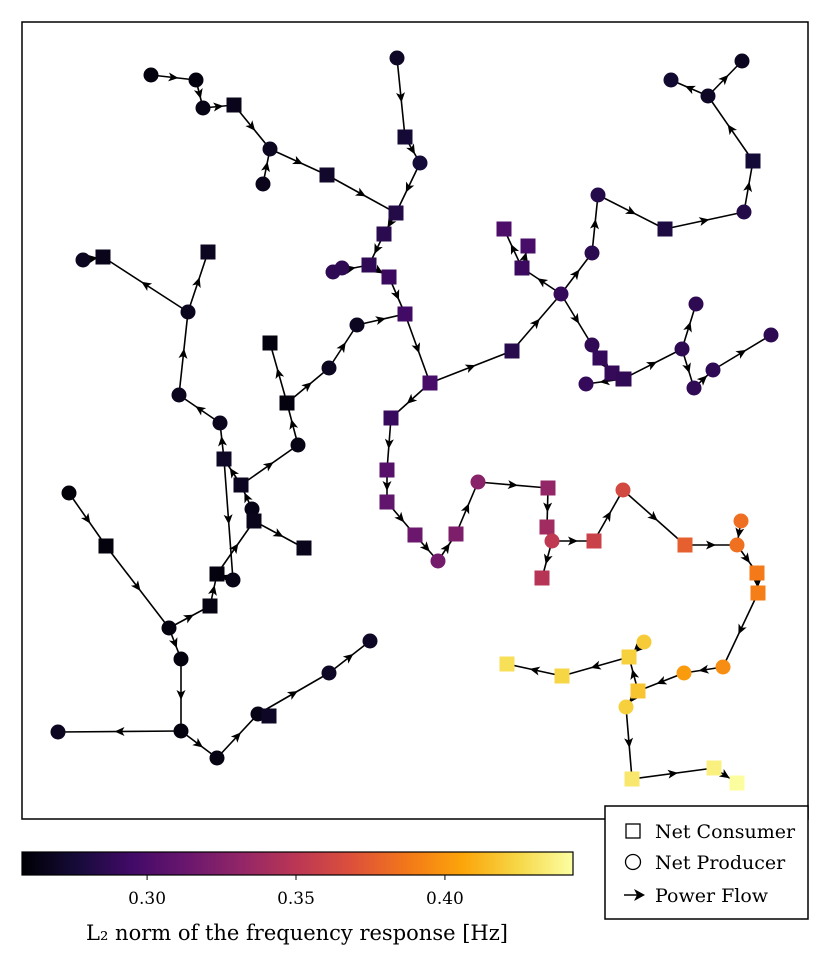 The height and width of the screenshot is (969, 830). I want to click on flow-arrow-icon, so click(639, 895).